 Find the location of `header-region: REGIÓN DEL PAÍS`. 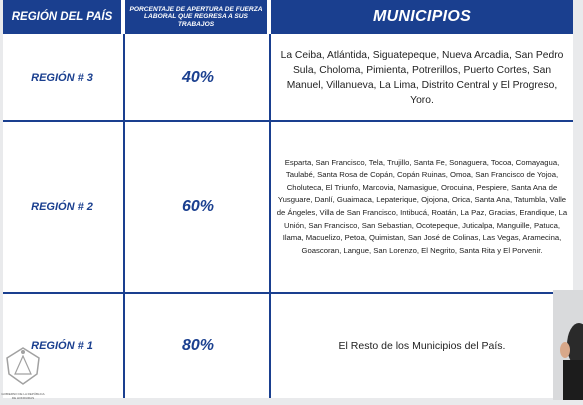

header-region: REGIÓN DEL PAÍS is located at coordinates (62, 17).